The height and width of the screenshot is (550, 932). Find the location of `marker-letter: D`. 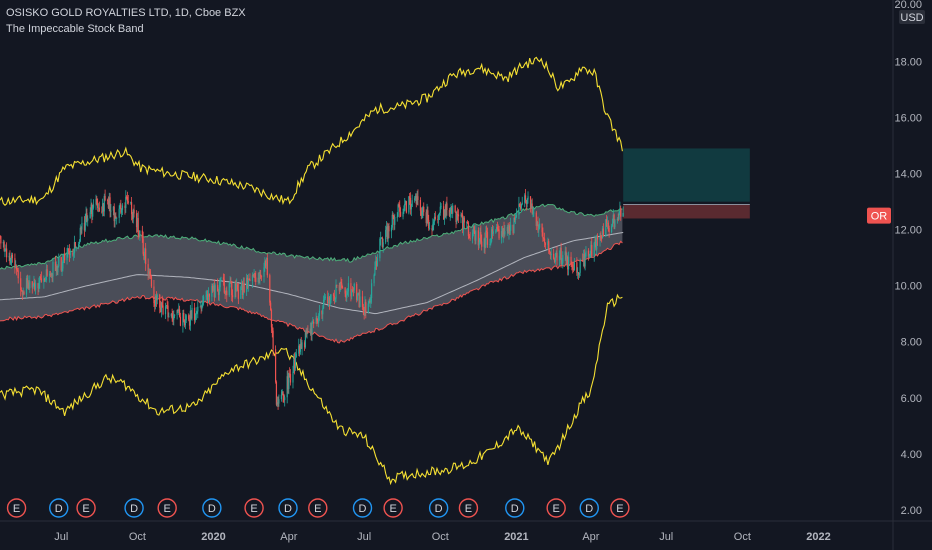

marker-letter: D is located at coordinates (288, 509).